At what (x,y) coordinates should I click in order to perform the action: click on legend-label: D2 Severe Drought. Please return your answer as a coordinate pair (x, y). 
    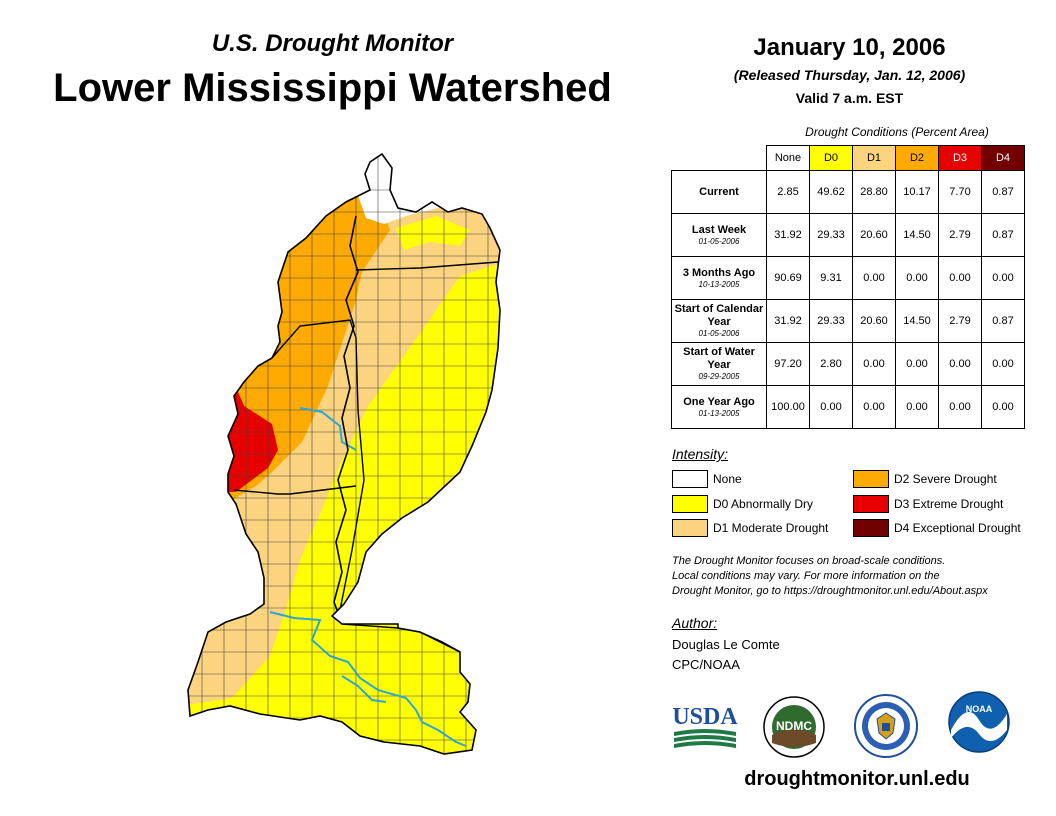
    Looking at the image, I should click on (945, 479).